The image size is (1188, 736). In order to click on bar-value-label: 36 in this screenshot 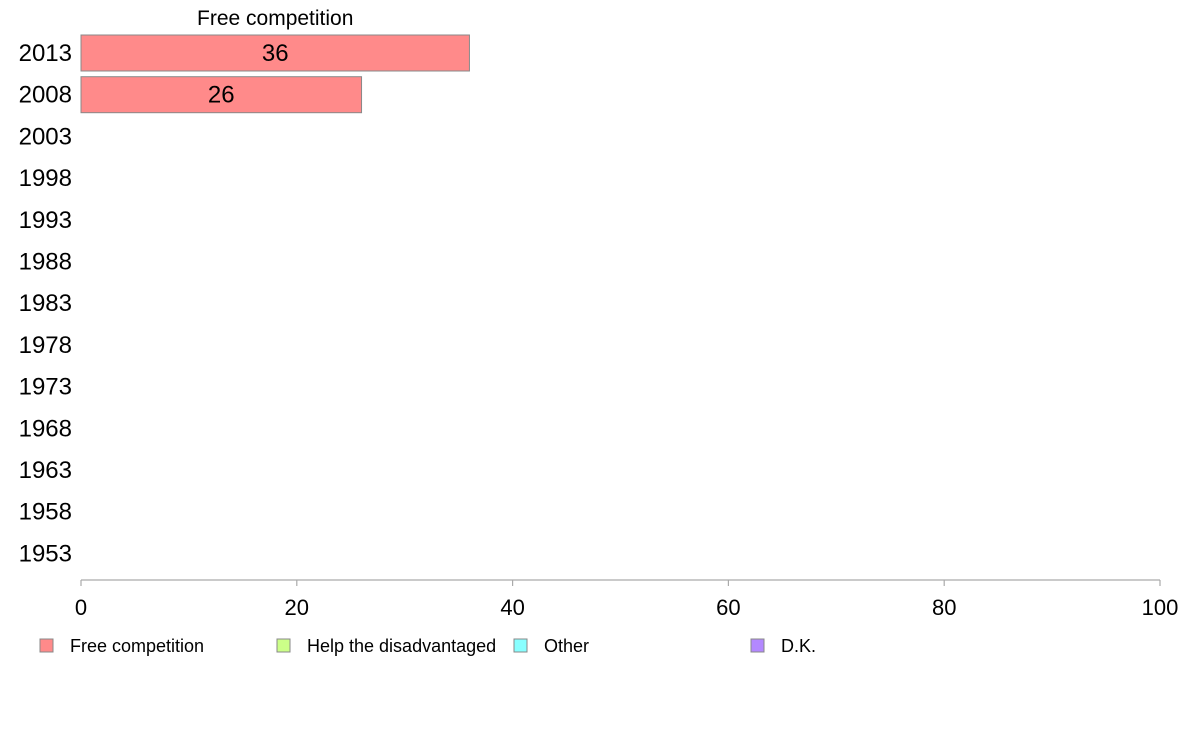, I will do `click(275, 53)`.